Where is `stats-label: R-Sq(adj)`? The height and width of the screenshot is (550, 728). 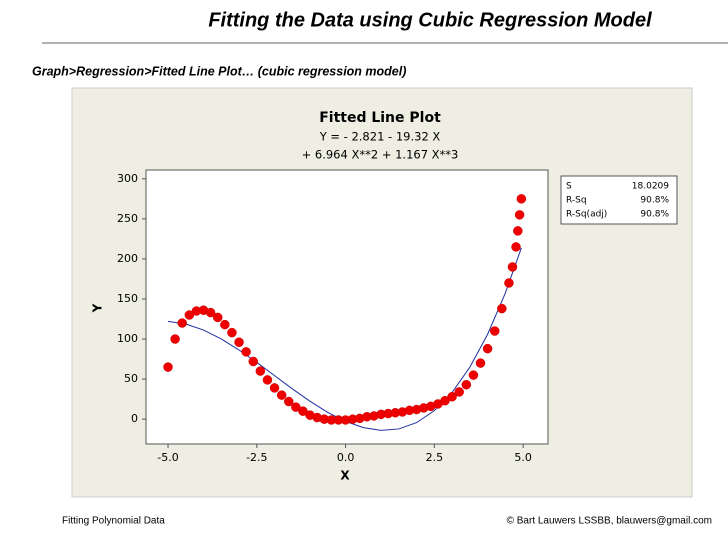
stats-label: R-Sq(adj) is located at coordinates (586, 215).